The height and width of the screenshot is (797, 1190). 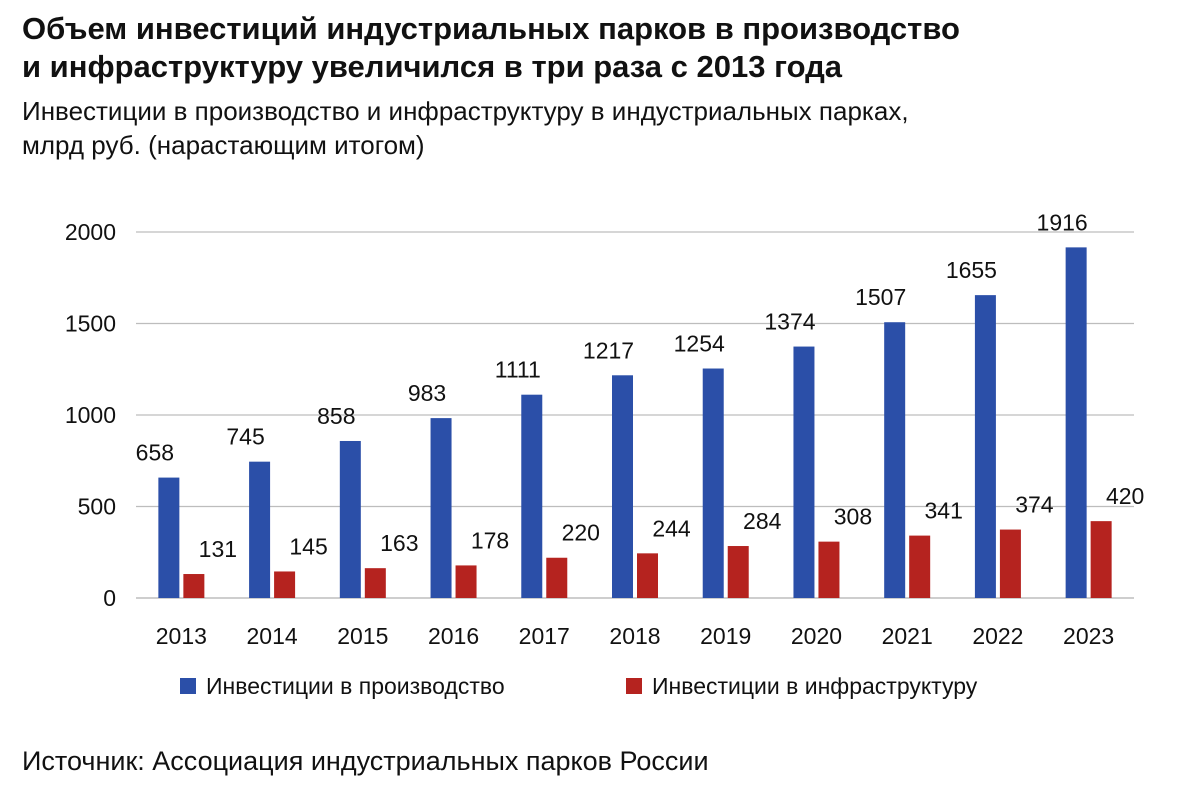 What do you see at coordinates (109, 598) in the screenshot?
I see `y-tick-label: 0` at bounding box center [109, 598].